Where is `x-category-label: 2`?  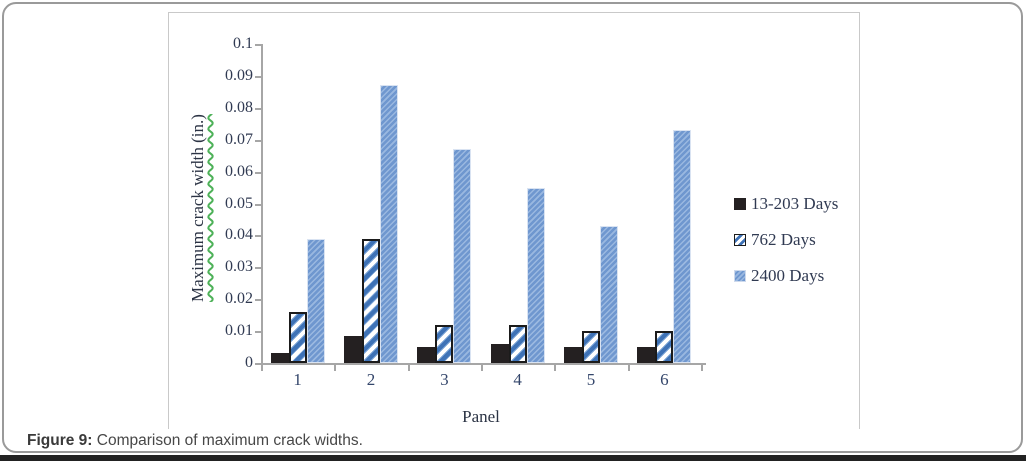
x-category-label: 2 is located at coordinates (371, 379).